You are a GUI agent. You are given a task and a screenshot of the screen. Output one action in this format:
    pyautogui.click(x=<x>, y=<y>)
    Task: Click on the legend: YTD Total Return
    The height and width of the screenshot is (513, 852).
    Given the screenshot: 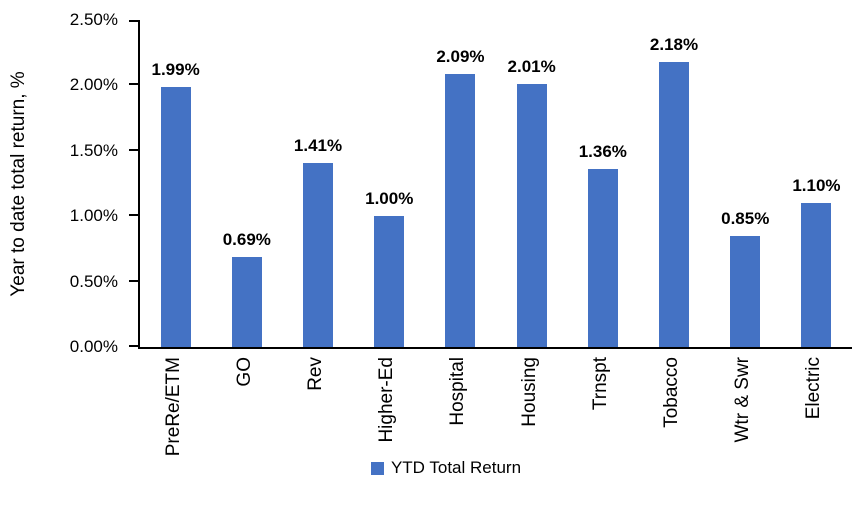 What is the action you would take?
    pyautogui.click(x=426, y=468)
    